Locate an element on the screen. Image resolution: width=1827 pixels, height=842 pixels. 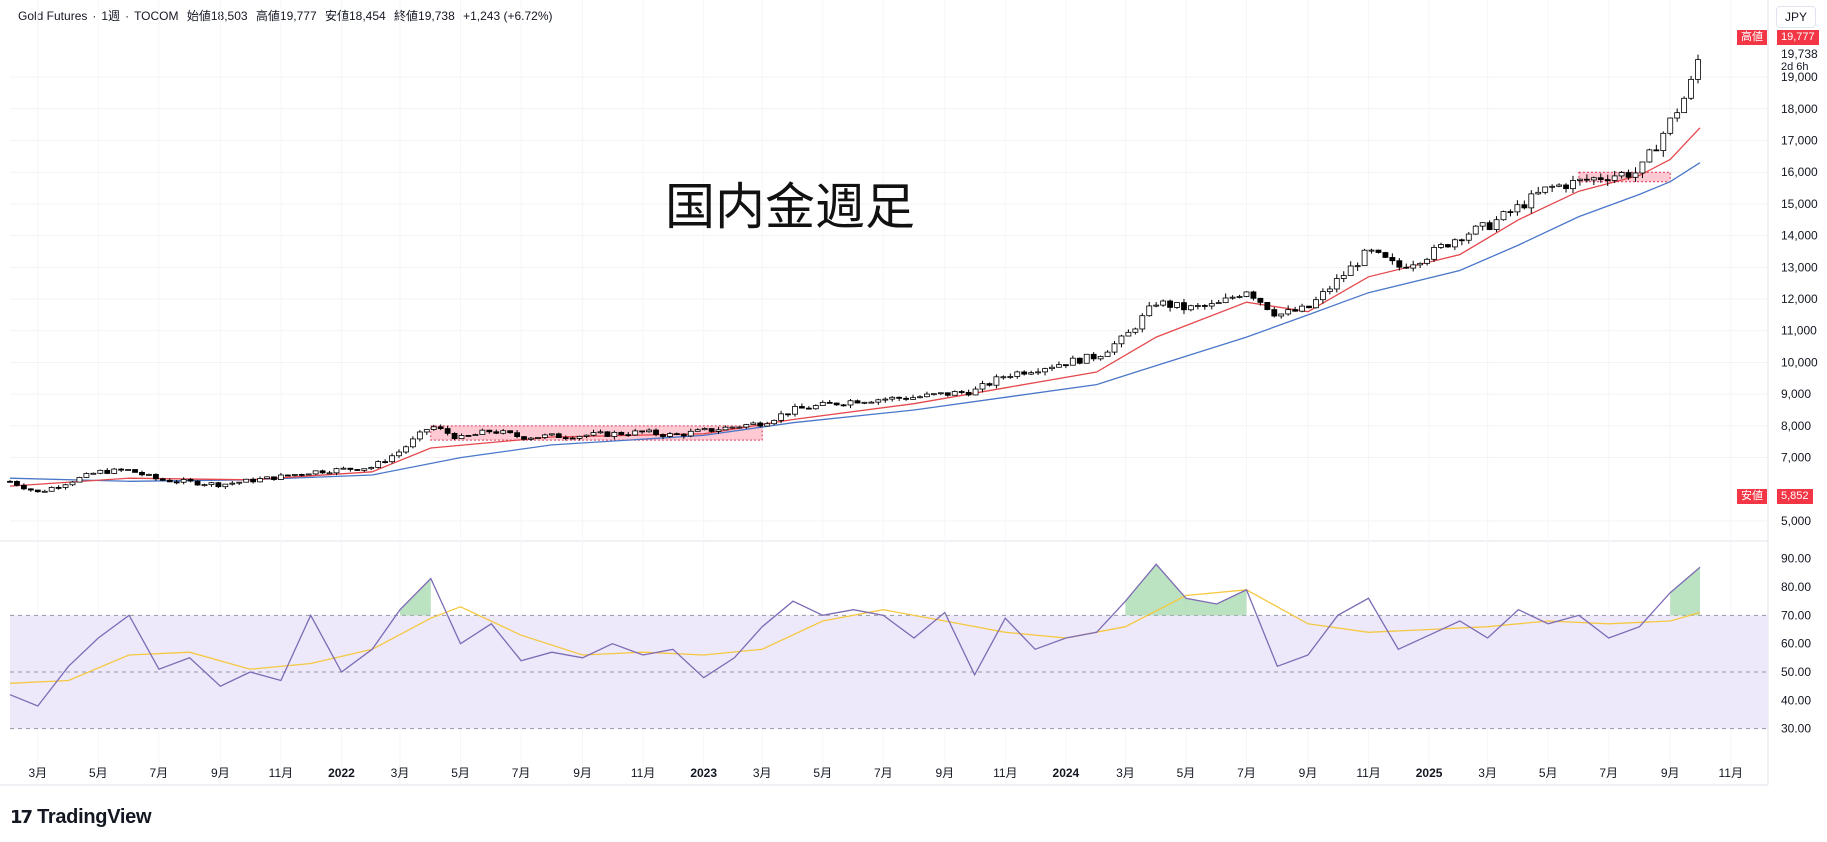
interval: 1週 is located at coordinates (111, 16).